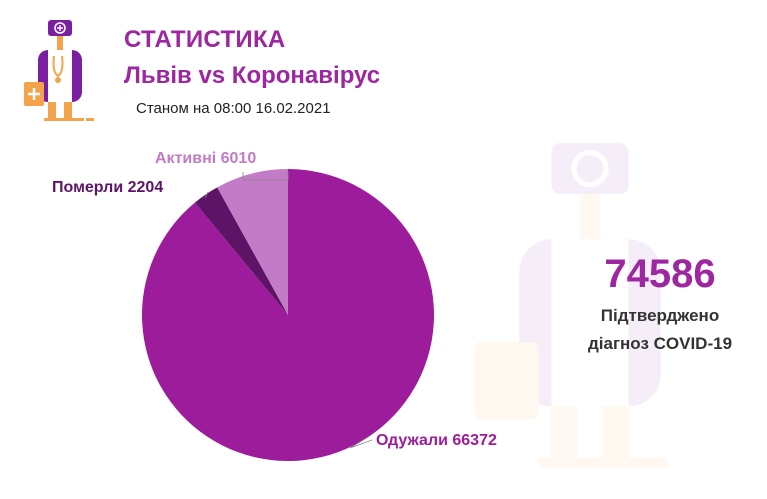 The width and height of the screenshot is (767, 499). I want to click on doctor-logo-icon, so click(59, 70).